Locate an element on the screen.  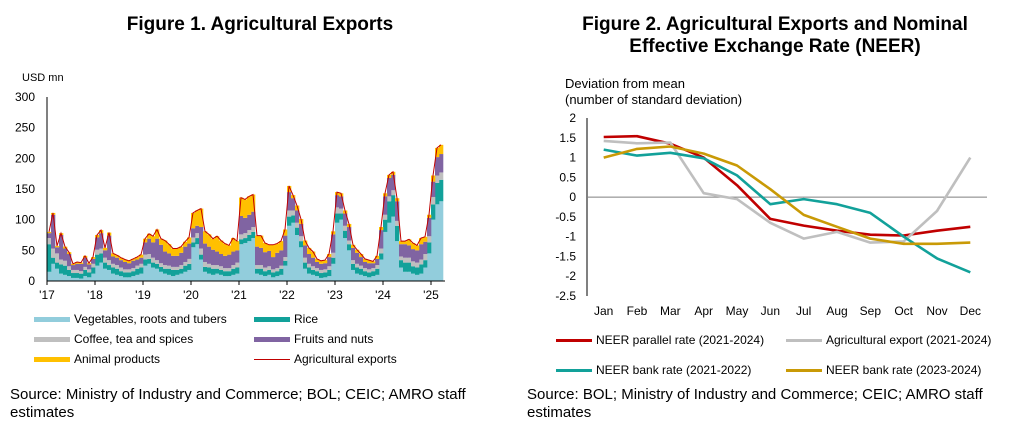
series-vegetables-roots-and-tubers is located at coordinates (245, 241).